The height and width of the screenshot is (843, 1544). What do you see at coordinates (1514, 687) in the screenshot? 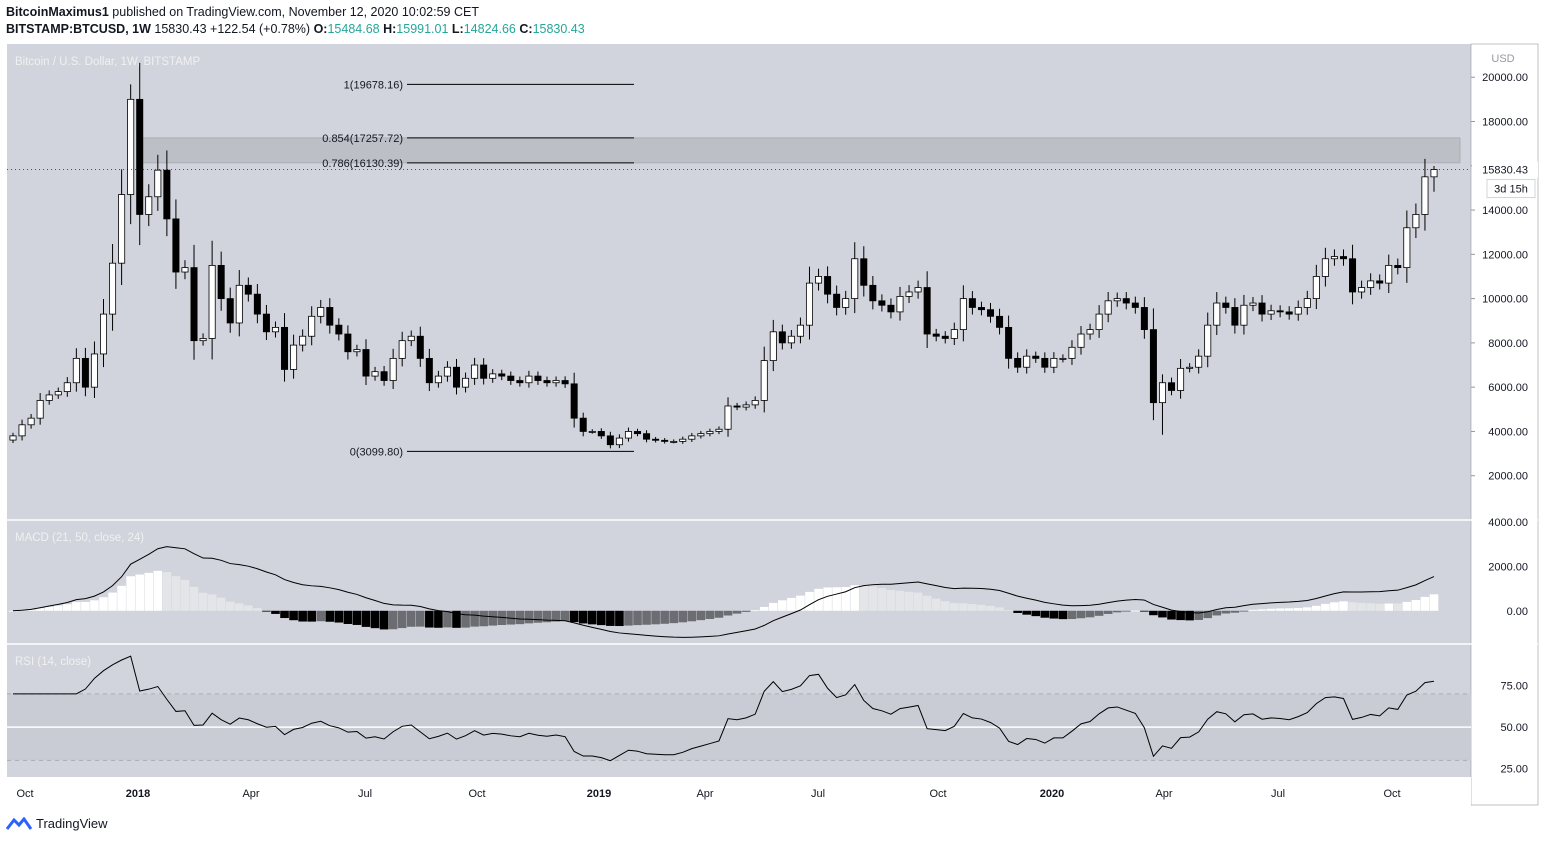
I see `rsi-tick-label: 75.00` at bounding box center [1514, 687].